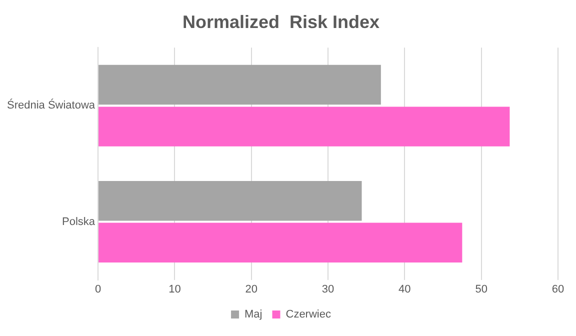 This screenshot has width=576, height=336. I want to click on x-tick-label: 50, so click(481, 289).